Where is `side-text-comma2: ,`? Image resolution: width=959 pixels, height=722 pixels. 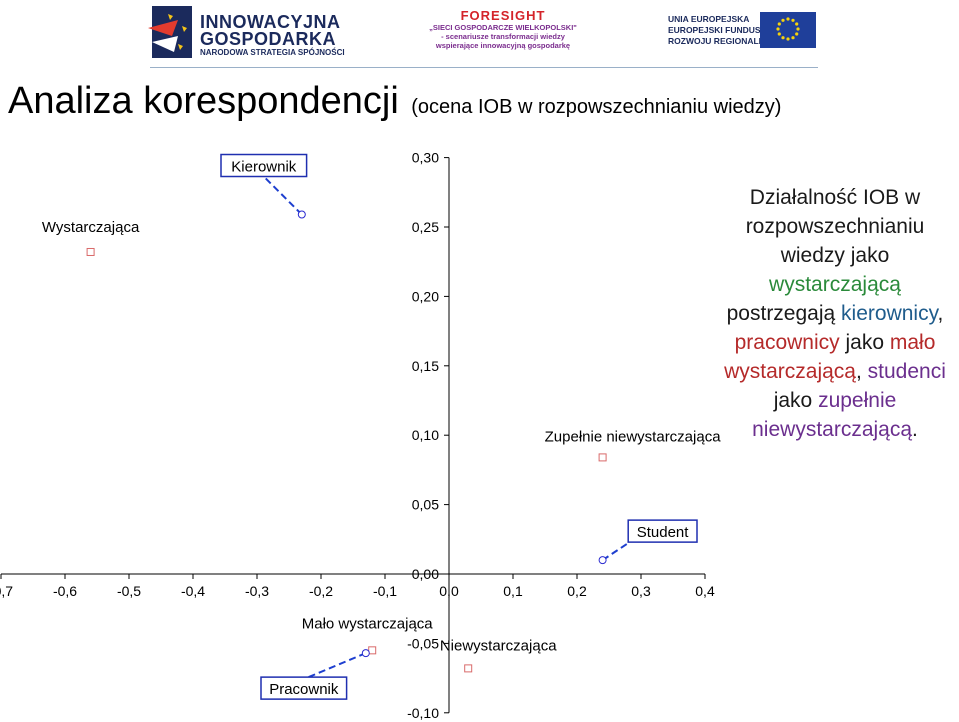
side-text-comma2: , is located at coordinates (858, 371).